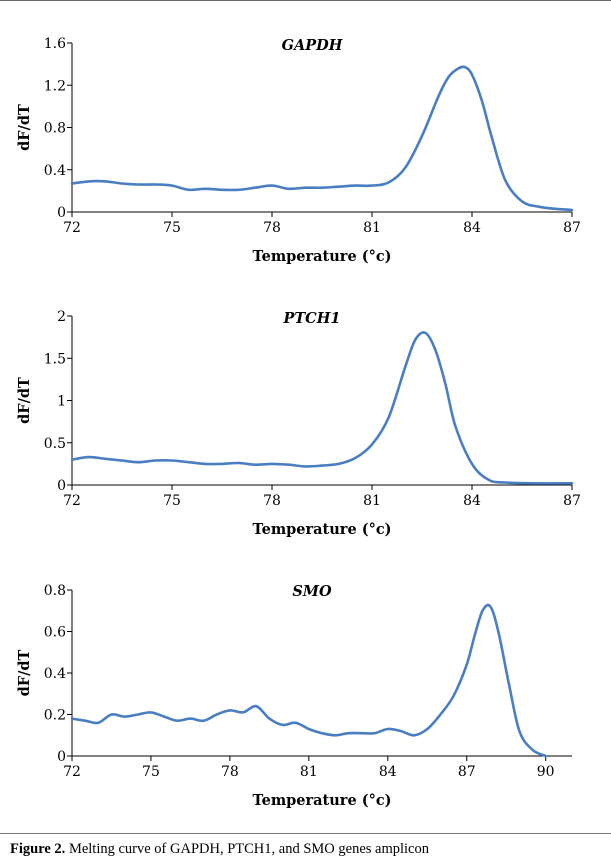  I want to click on chart-1-x-axis-title: Temperature (°c), so click(321, 256).